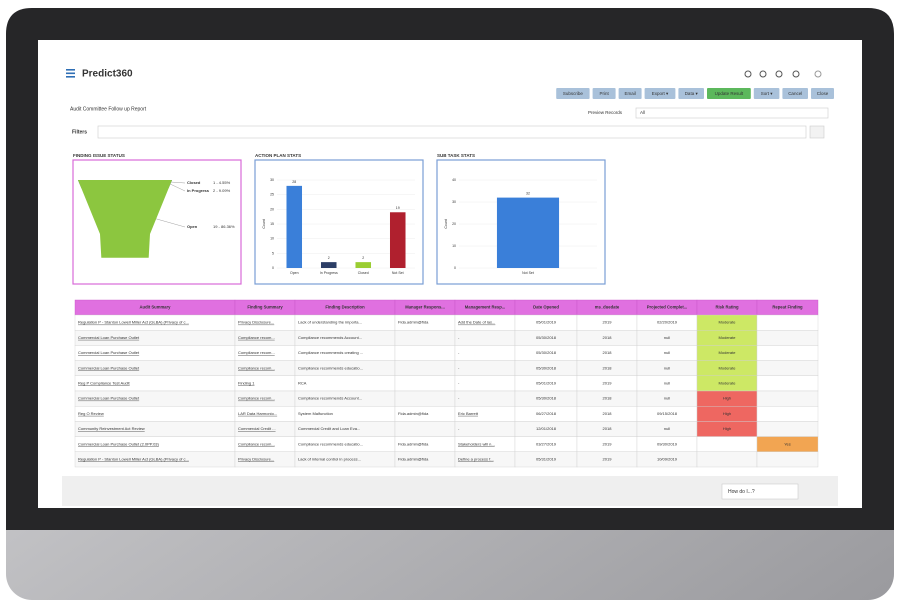 The width and height of the screenshot is (900, 600). What do you see at coordinates (294, 182) in the screenshot?
I see `bar-value-label: 28` at bounding box center [294, 182].